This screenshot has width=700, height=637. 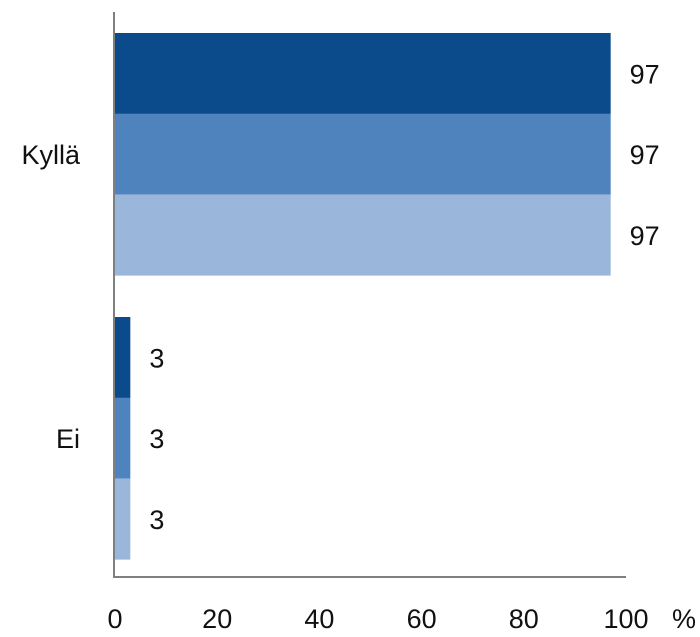 I want to click on category-label-kylla: Kyllä, so click(x=51, y=155).